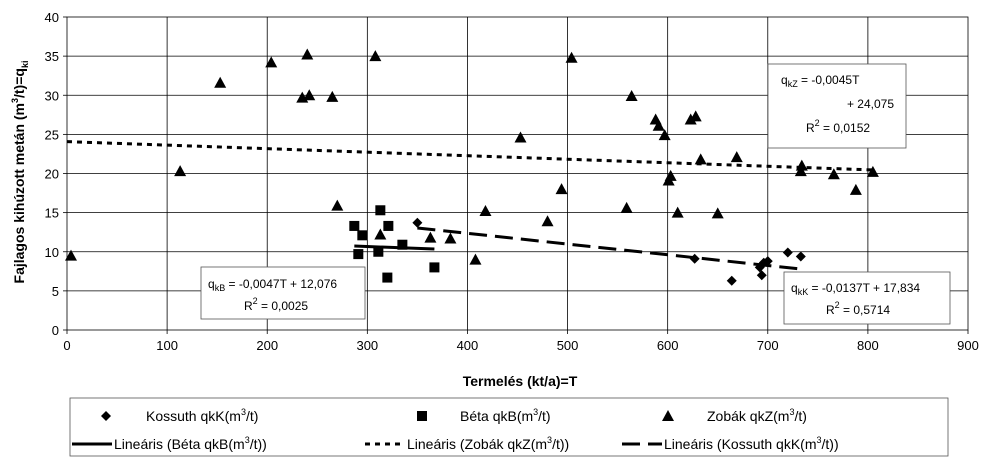 Image resolution: width=982 pixels, height=460 pixels. Describe the element at coordinates (868, 345) in the screenshot. I see `x-tick-label: 800` at that location.